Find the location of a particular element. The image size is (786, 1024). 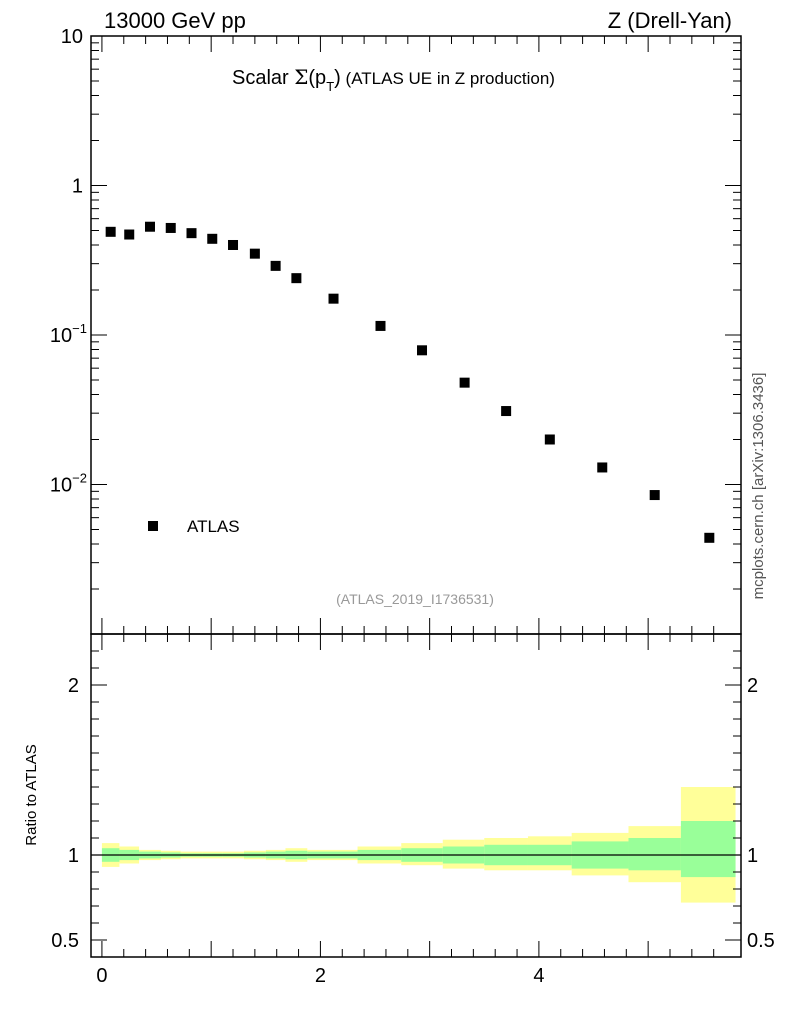

ratio-y-tick-label-right: 0.5 is located at coordinates (761, 941).